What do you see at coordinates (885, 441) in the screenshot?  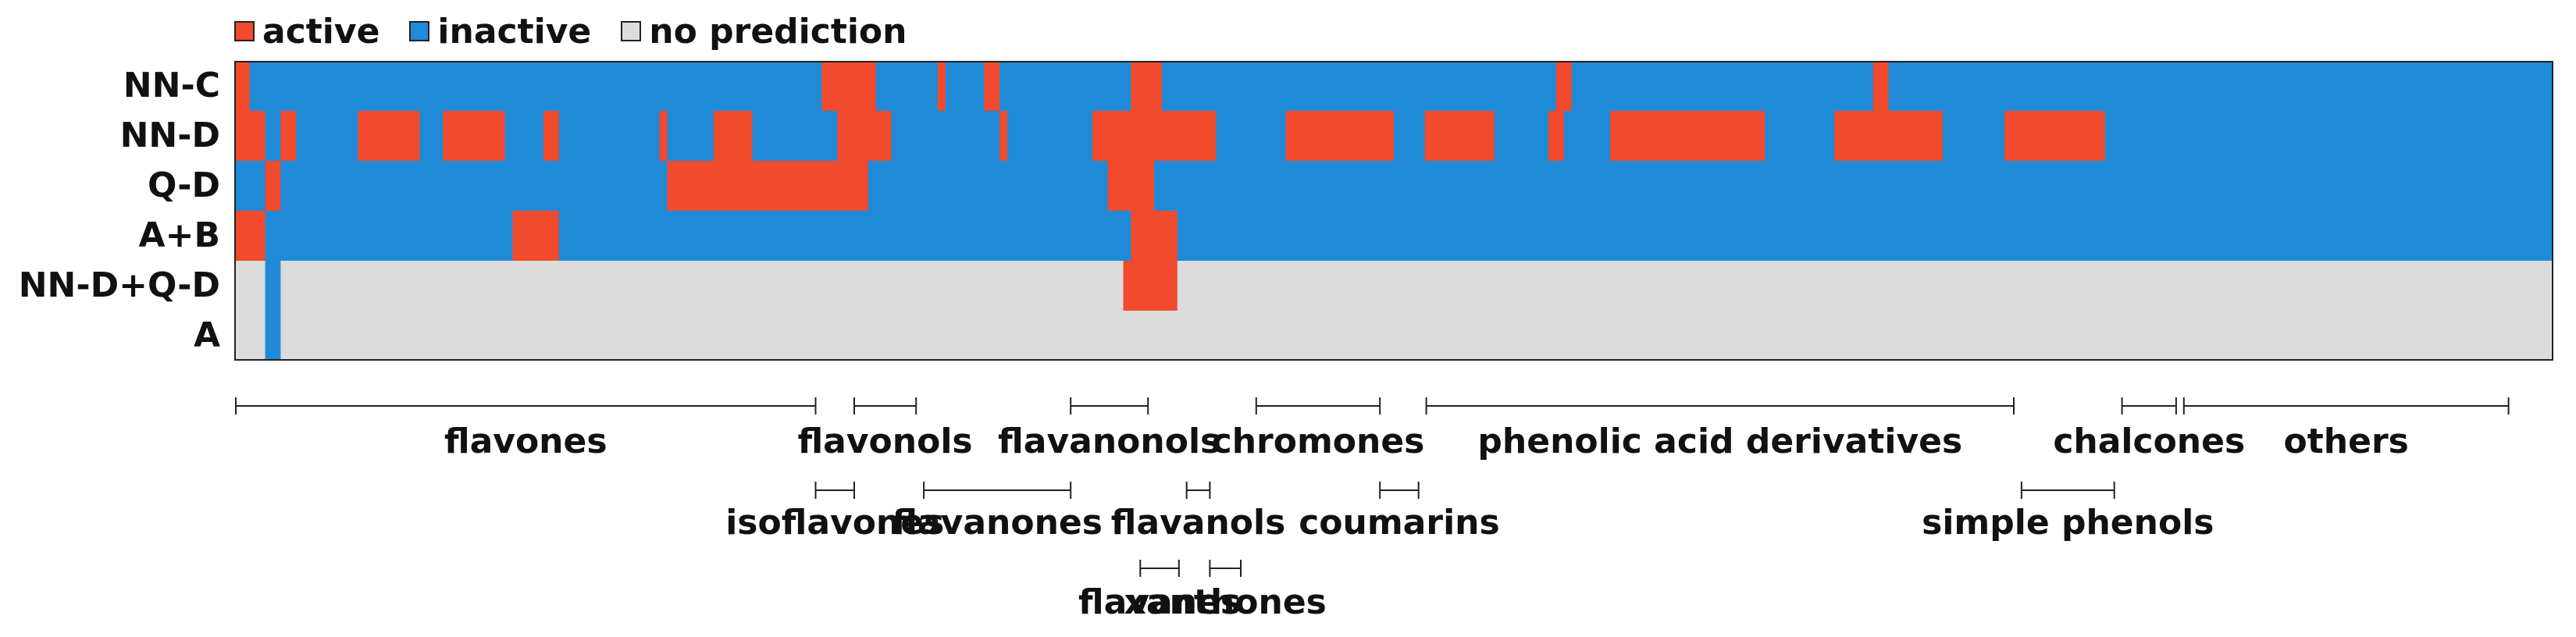 I see `group-label-flavonols: flavonols` at bounding box center [885, 441].